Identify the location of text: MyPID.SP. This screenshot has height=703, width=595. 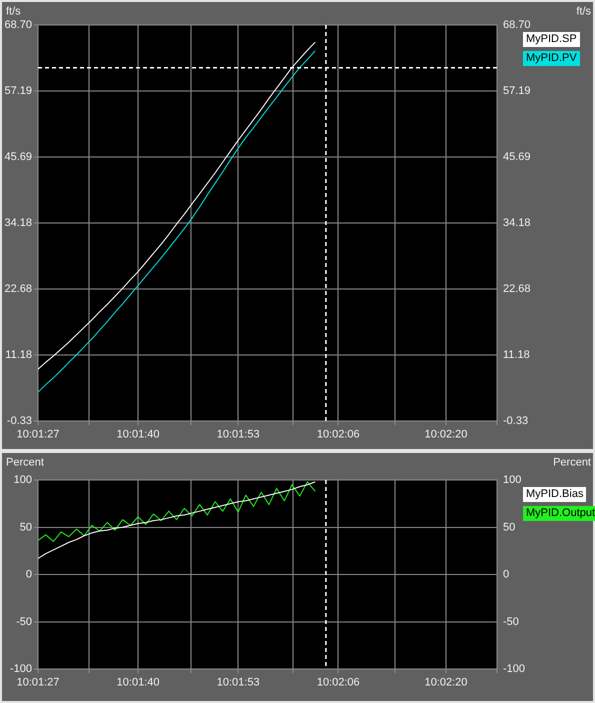
(551, 39).